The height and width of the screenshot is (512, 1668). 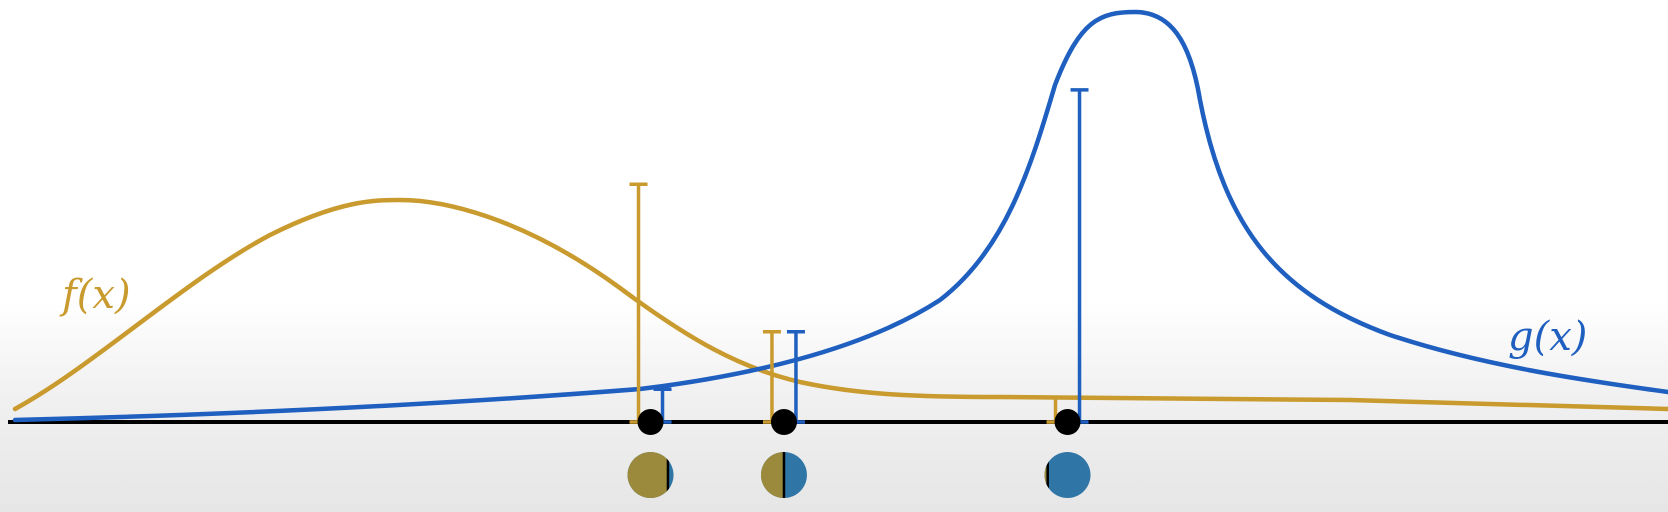 What do you see at coordinates (1547, 337) in the screenshot?
I see `g-curve-label: g(x)` at bounding box center [1547, 337].